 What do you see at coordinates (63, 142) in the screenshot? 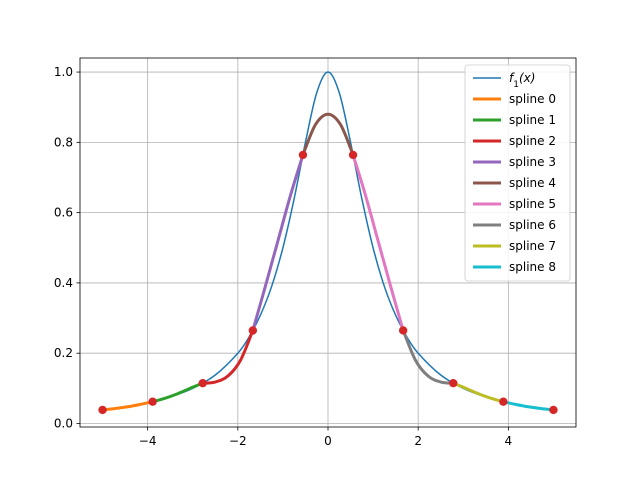
I see `y-tick-label: 0.8` at bounding box center [63, 142].